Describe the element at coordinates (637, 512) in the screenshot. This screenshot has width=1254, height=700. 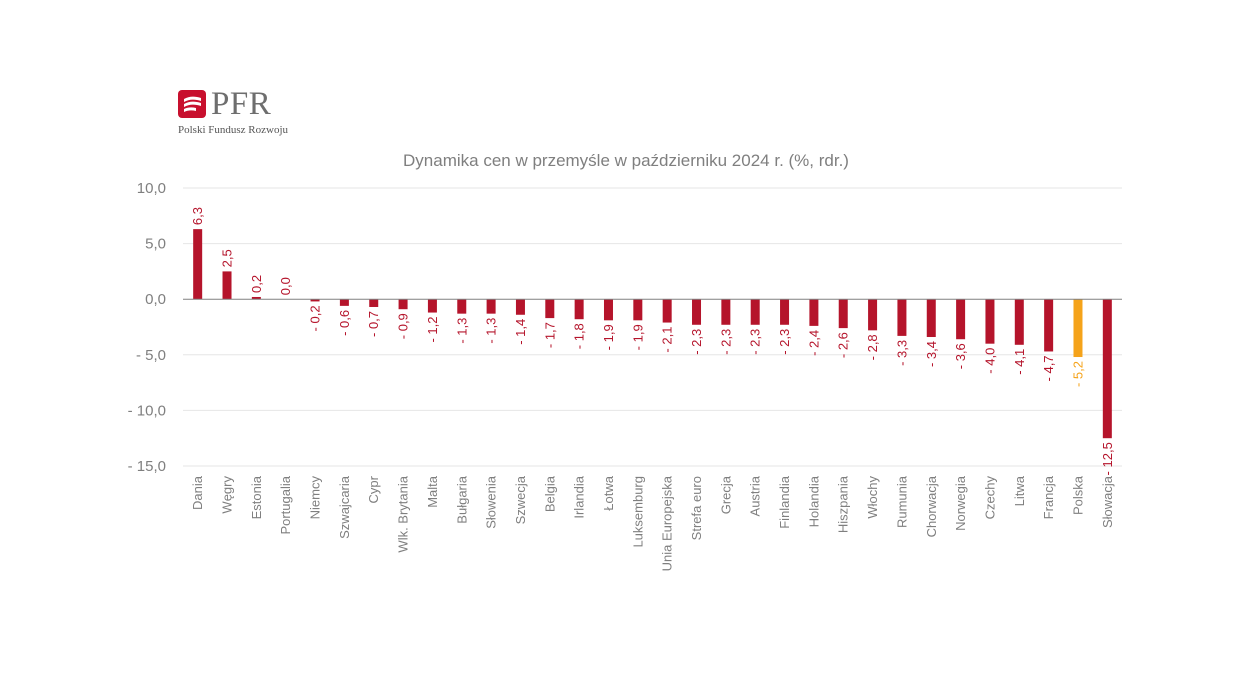
I see `x-tick-label: Luksemburg` at that location.